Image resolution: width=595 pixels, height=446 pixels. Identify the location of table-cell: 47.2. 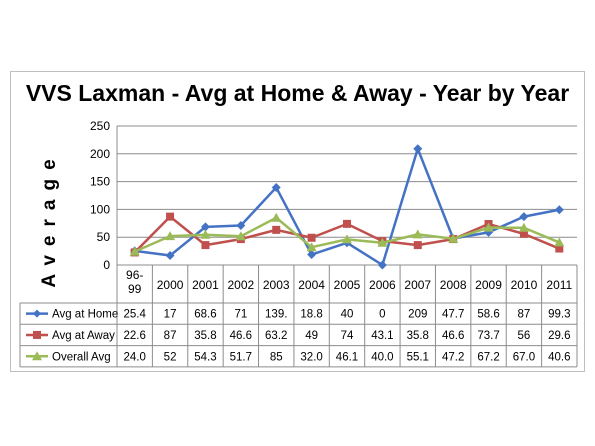
(453, 357).